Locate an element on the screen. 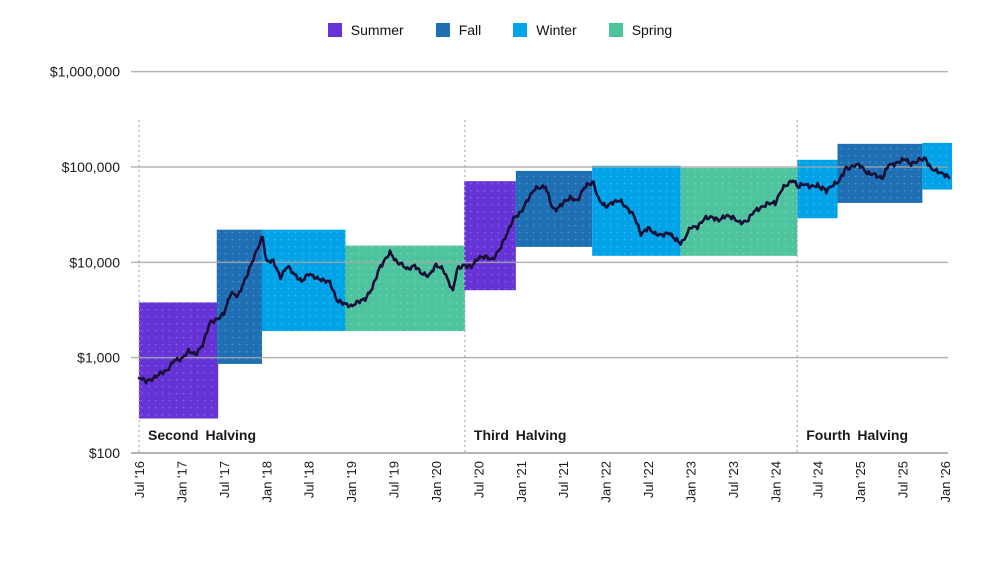  y-axis-tick-label: $1,000,000 is located at coordinates (85, 72).